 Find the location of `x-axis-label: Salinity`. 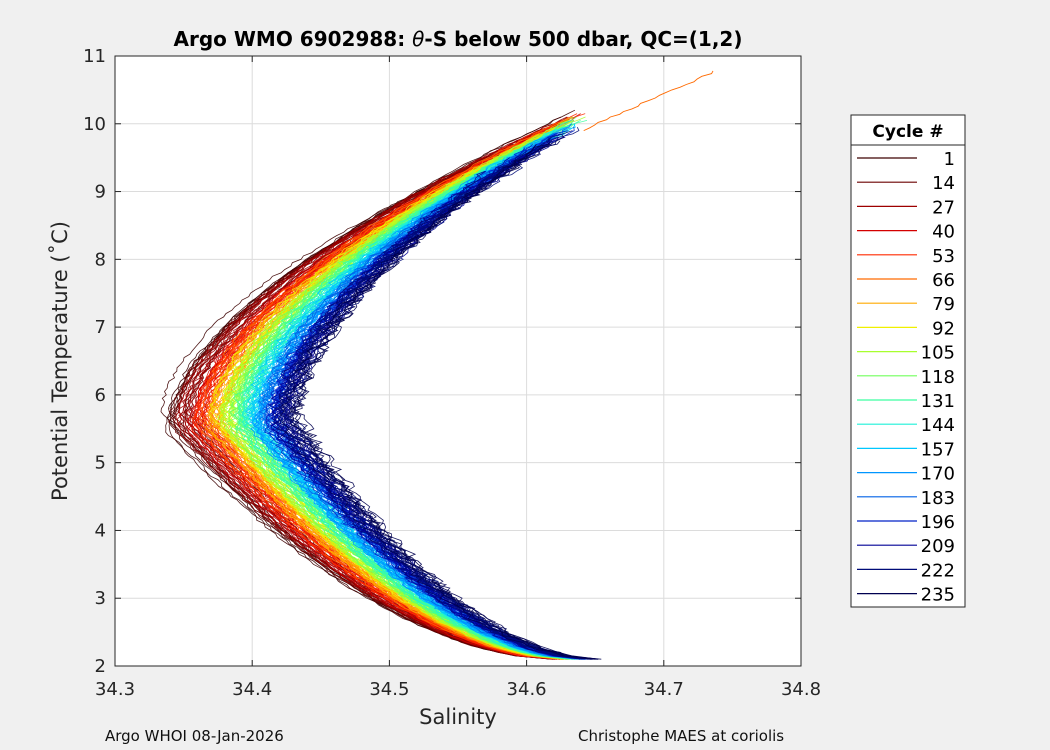

x-axis-label: Salinity is located at coordinates (458, 717).